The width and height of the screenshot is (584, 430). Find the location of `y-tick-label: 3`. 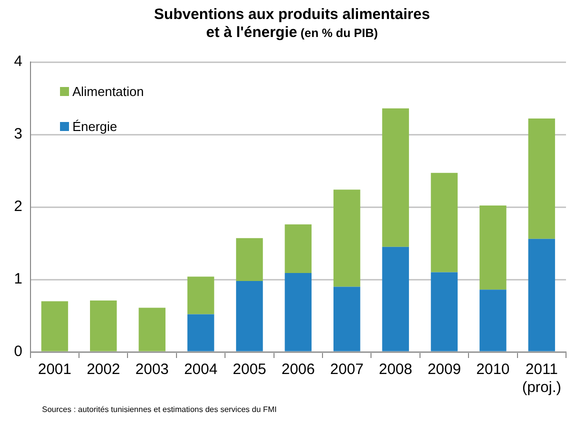

y-tick-label: 3 is located at coordinates (18, 134).